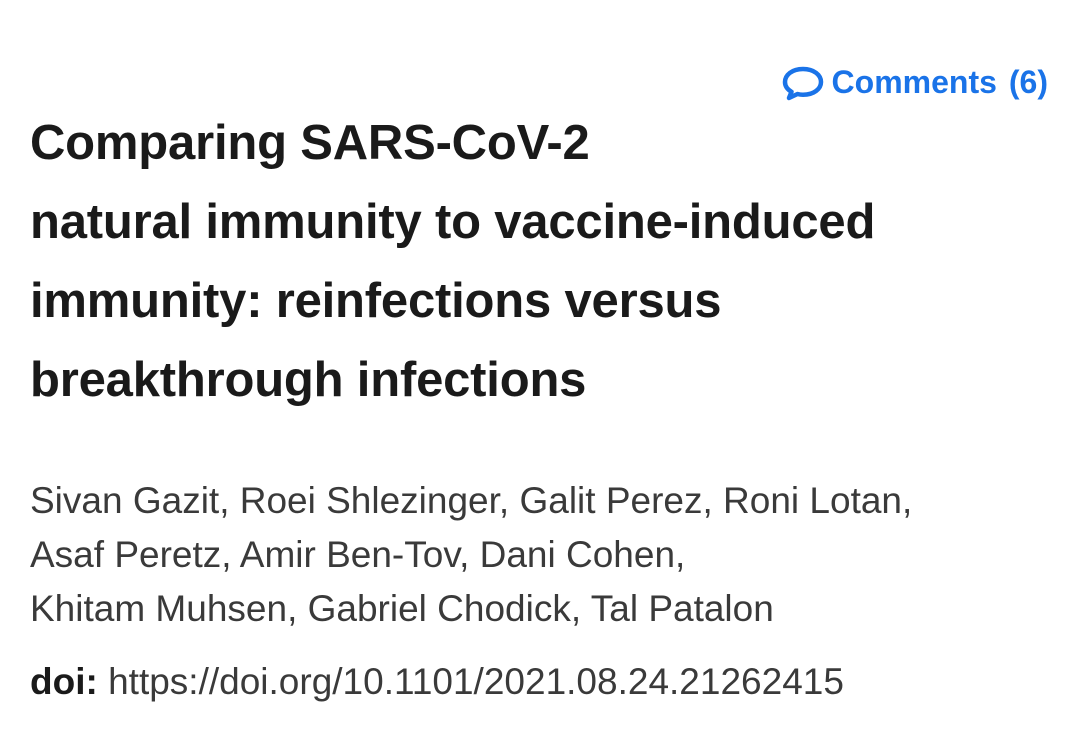 This screenshot has width=1080, height=731. I want to click on author-line: Asaf Peretz, Amir Ben-Tov, Dani Cohen,, so click(358, 554).